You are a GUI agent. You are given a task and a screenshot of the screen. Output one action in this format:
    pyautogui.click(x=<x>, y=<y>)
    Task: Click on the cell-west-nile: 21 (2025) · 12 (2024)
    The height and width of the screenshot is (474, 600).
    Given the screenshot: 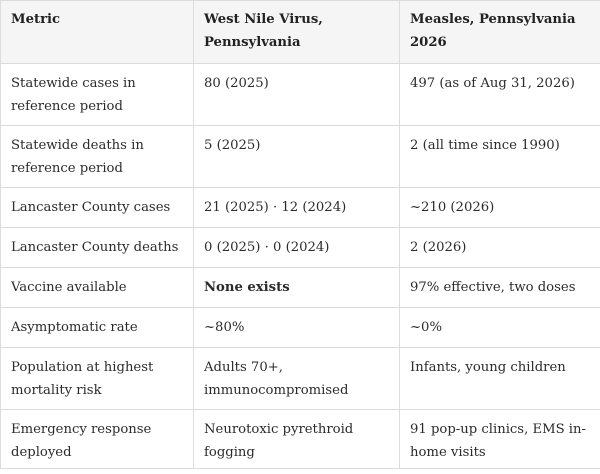 What is the action you would take?
    pyautogui.click(x=296, y=207)
    